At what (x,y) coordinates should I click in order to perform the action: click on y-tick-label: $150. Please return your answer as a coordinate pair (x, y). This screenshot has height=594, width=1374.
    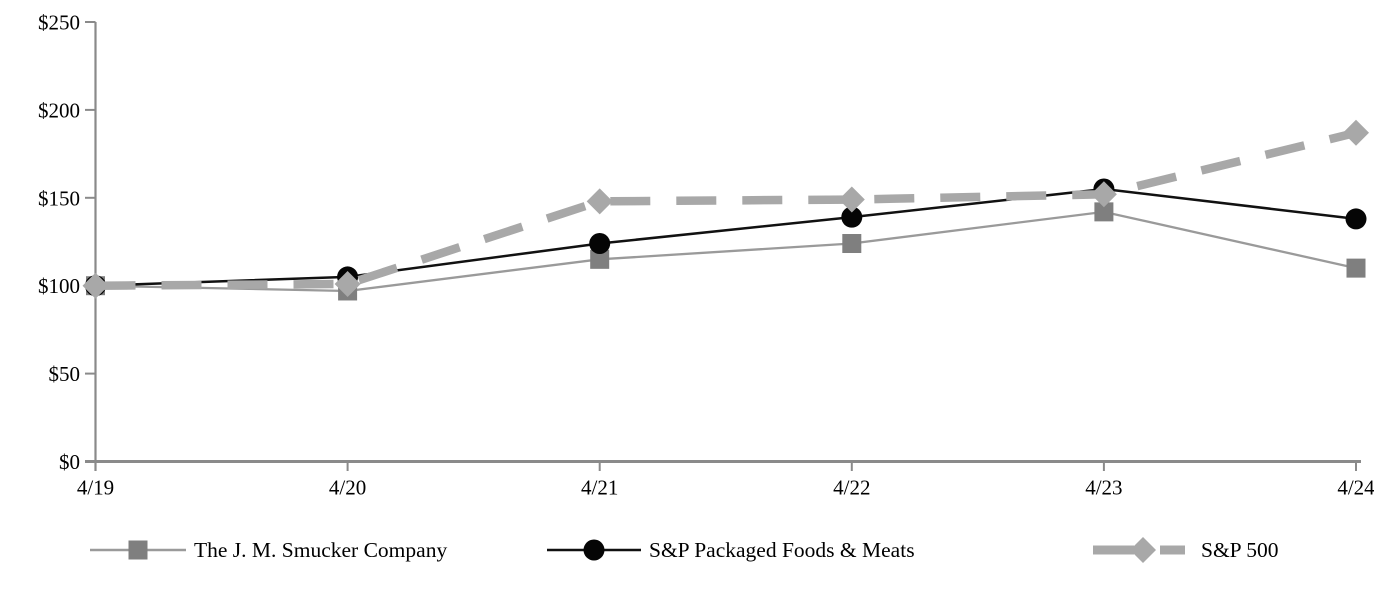
    Looking at the image, I should click on (59, 198).